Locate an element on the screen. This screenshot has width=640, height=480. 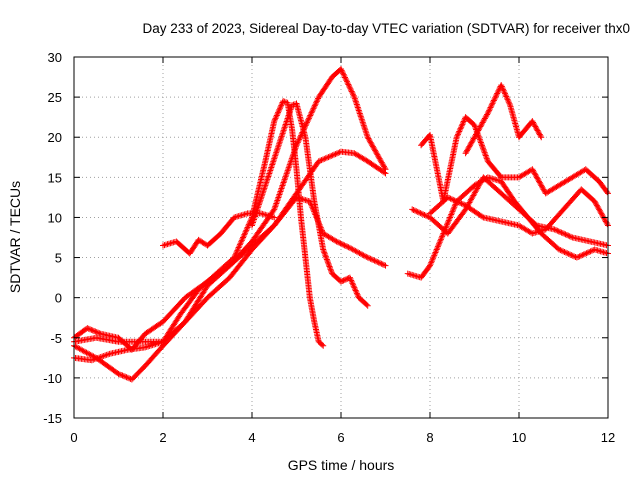
y-tick-label: 0 is located at coordinates (58, 298).